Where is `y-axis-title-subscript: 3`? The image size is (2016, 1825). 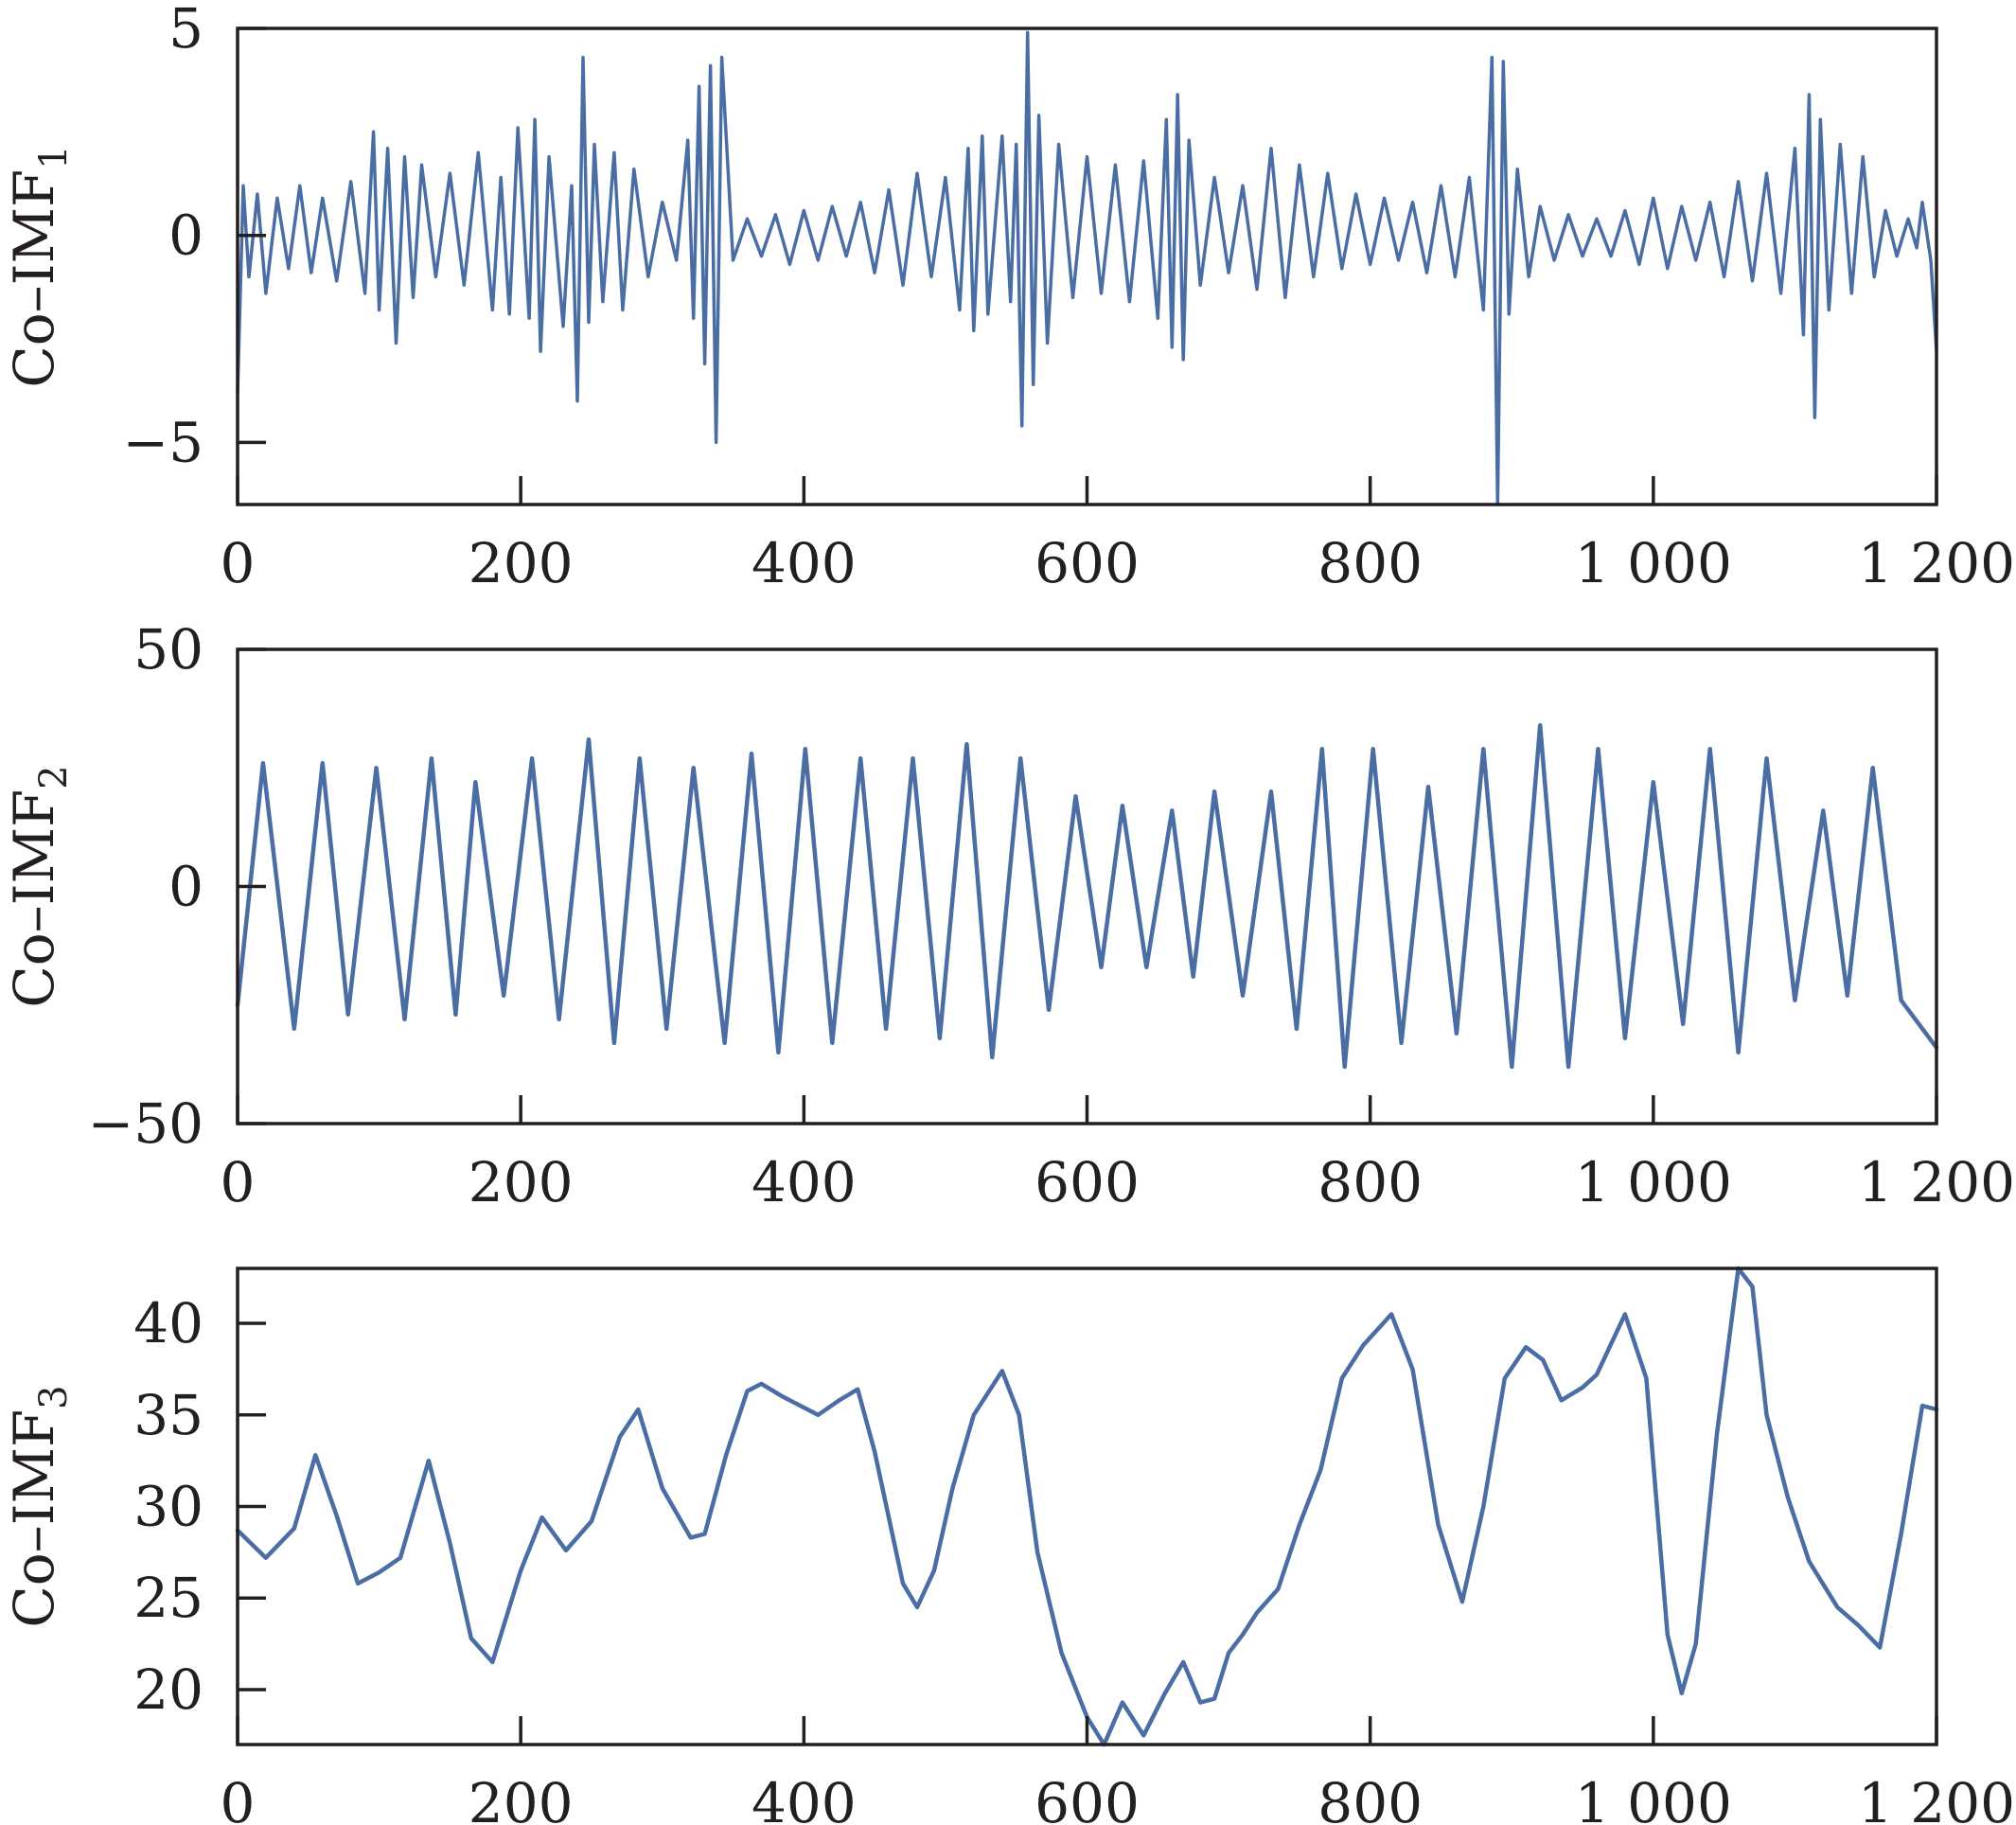
y-axis-title-subscript: 3 is located at coordinates (54, 1397).